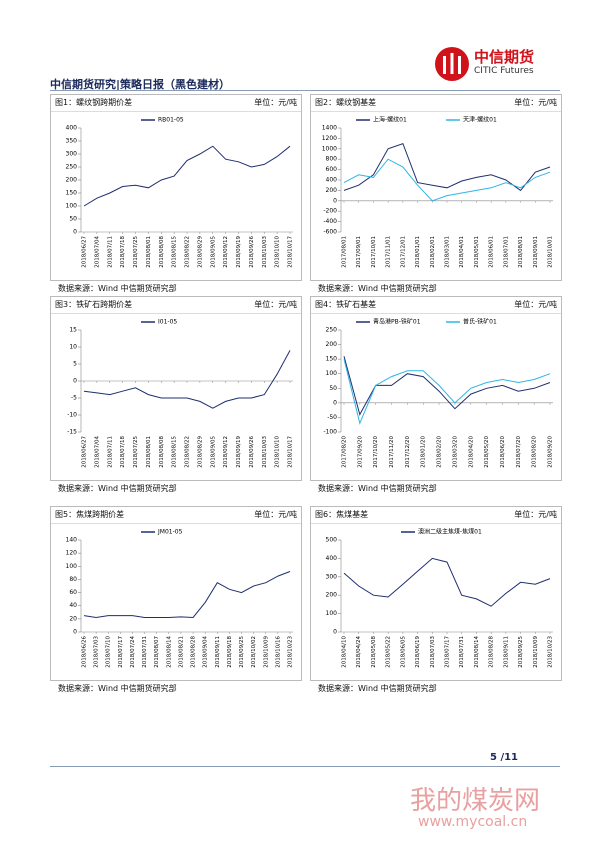  What do you see at coordinates (109, 652) in the screenshot?
I see `x-tick-label: 2018/07/10` at bounding box center [109, 652].